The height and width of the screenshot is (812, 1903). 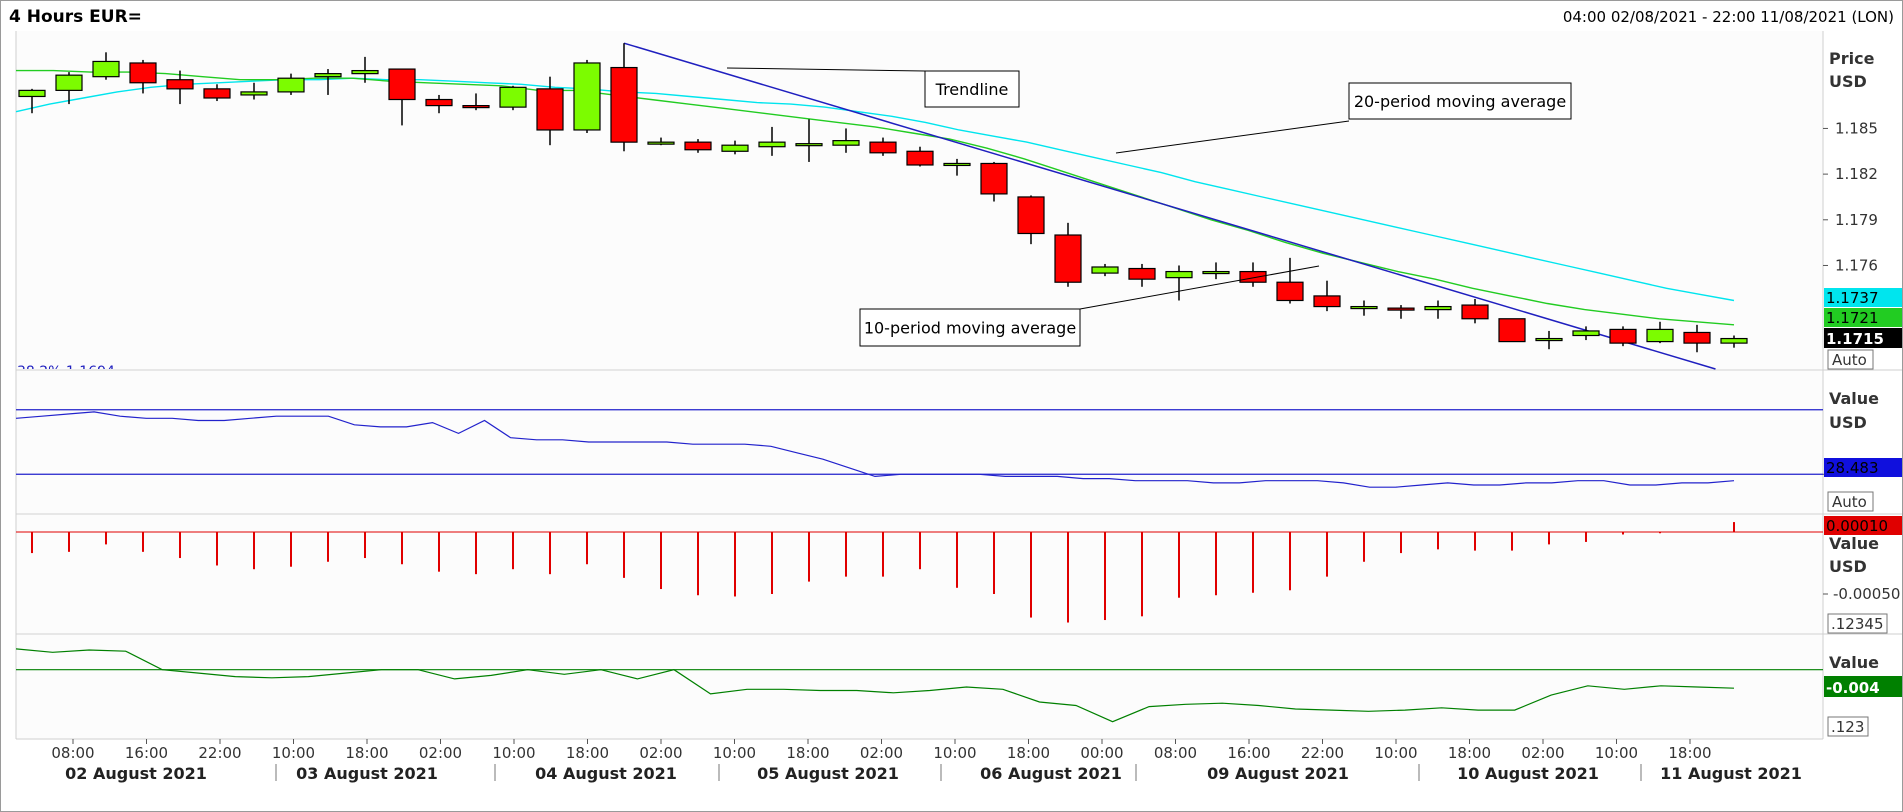 I want to click on histogram-value-box, so click(x=1863, y=525).